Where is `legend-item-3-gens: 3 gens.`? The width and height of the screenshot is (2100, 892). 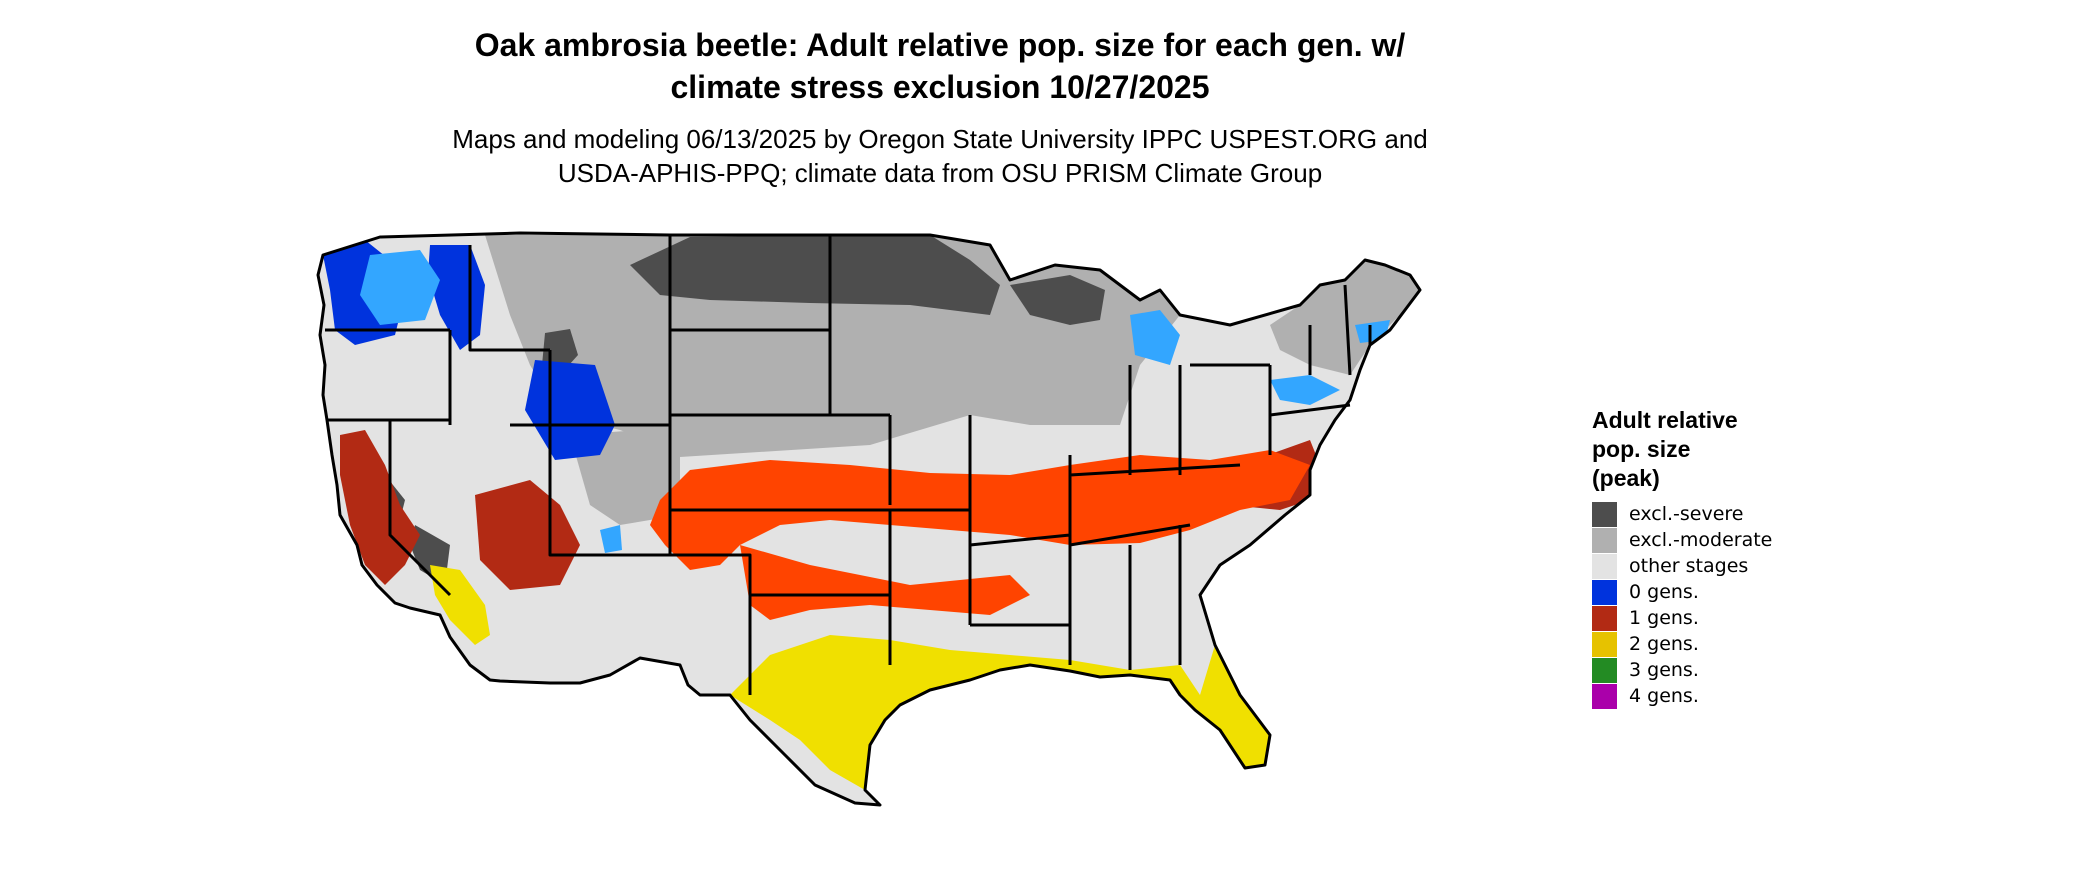 legend-item-3-gens: 3 gens. is located at coordinates (1682, 670).